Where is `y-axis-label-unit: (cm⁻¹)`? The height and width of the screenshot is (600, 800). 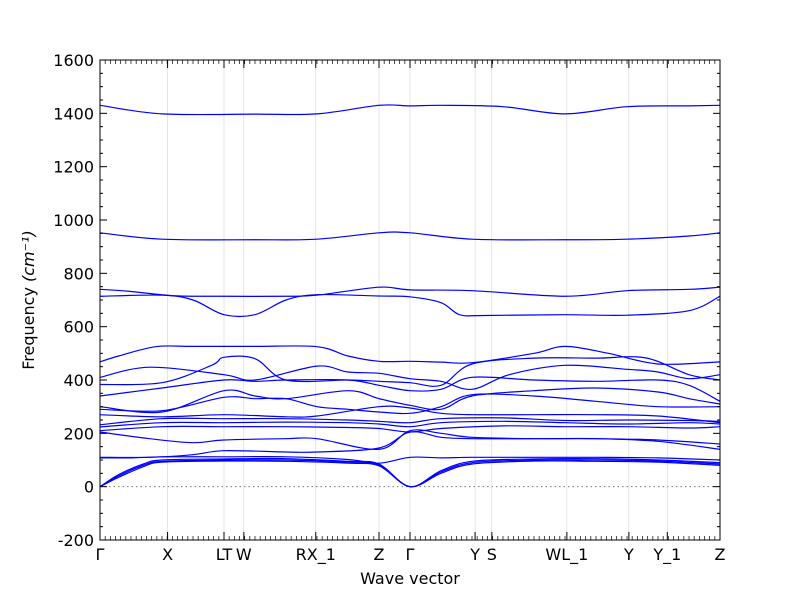
y-axis-label-unit: (cm⁻¹) is located at coordinates (28, 256).